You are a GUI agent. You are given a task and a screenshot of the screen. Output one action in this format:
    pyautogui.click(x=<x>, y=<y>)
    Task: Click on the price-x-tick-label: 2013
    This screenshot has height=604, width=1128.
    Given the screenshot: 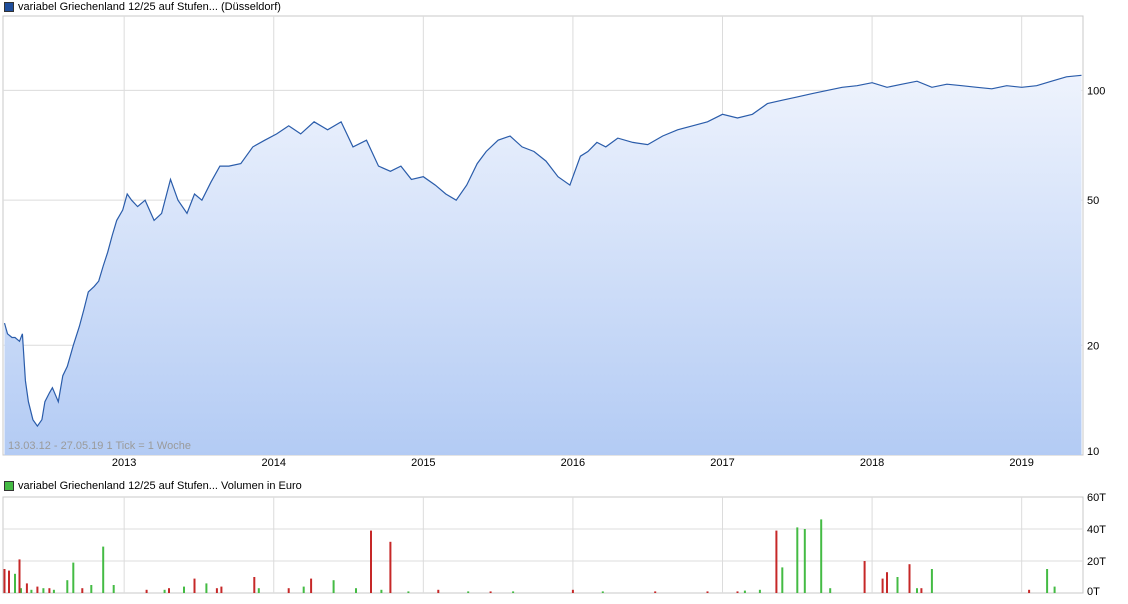 What is the action you would take?
    pyautogui.click(x=124, y=463)
    